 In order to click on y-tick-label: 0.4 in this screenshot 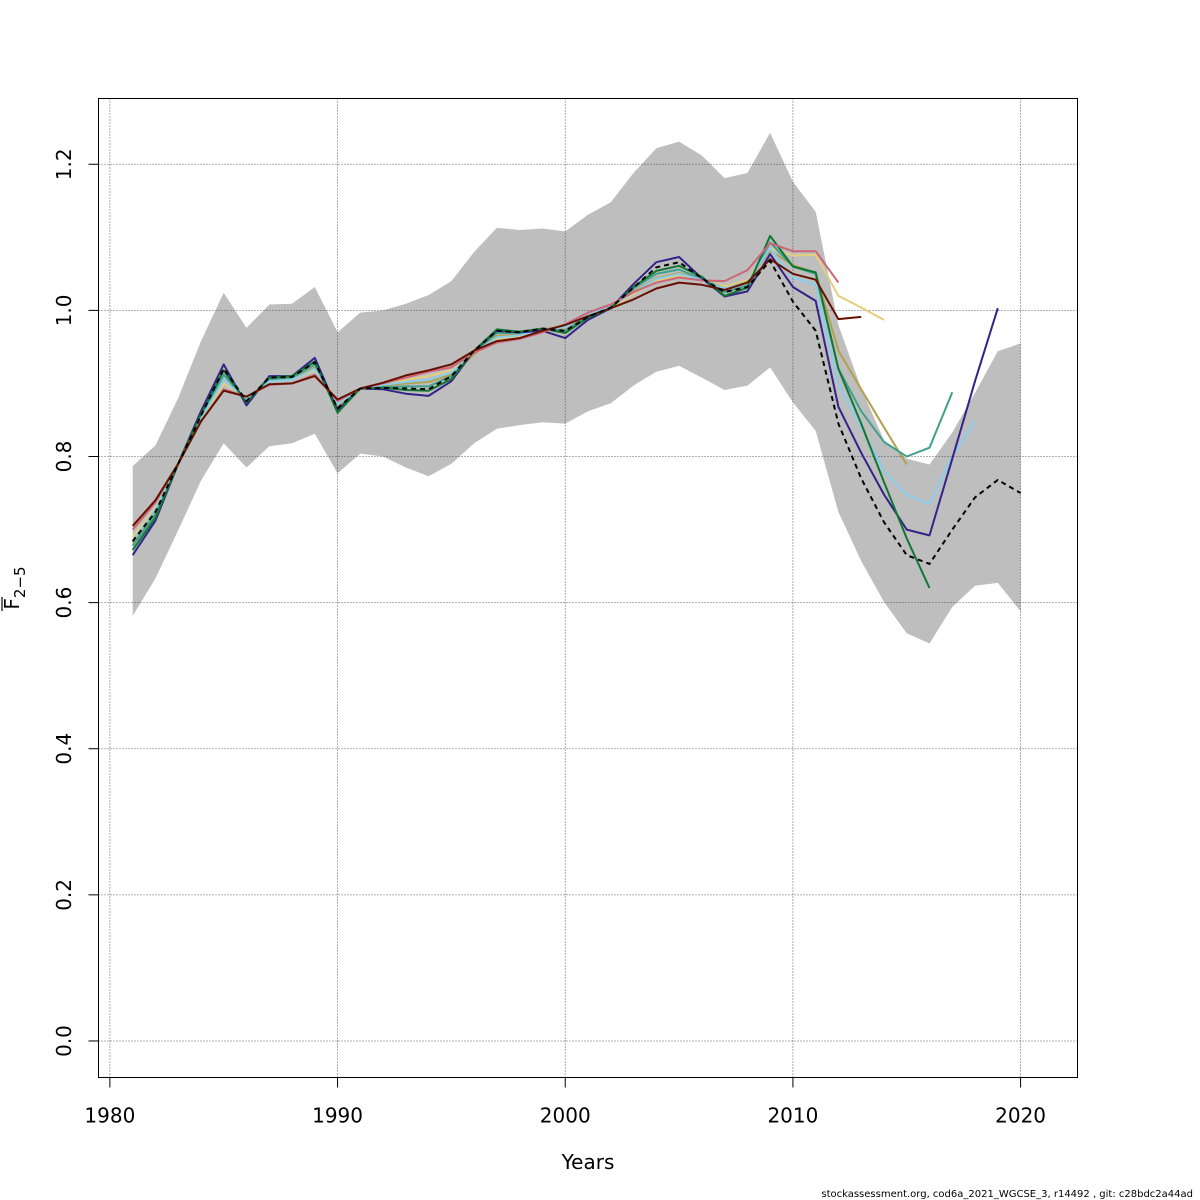, I will do `click(64, 749)`.